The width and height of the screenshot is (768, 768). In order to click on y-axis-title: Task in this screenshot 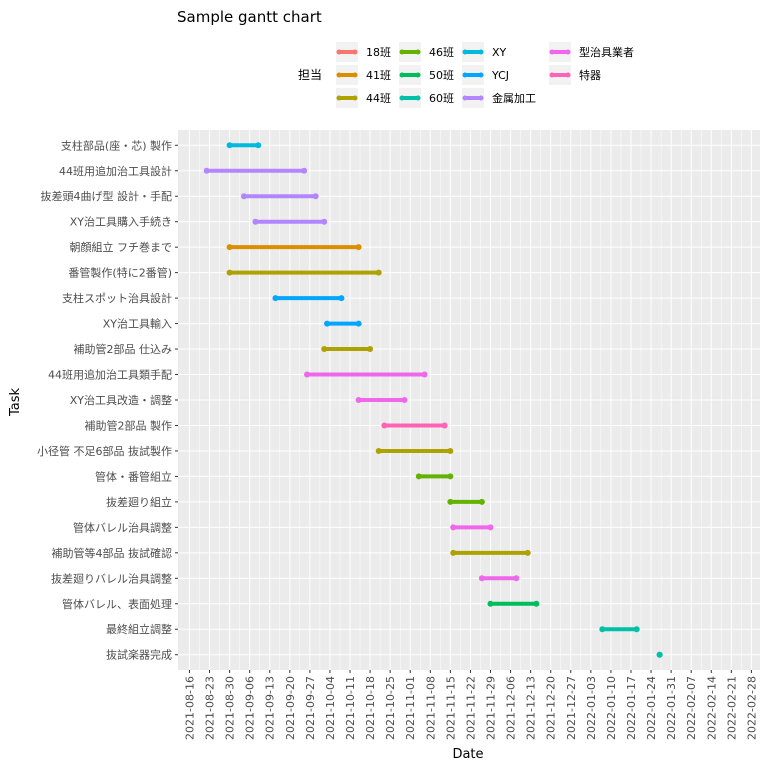, I will do `click(15, 403)`.